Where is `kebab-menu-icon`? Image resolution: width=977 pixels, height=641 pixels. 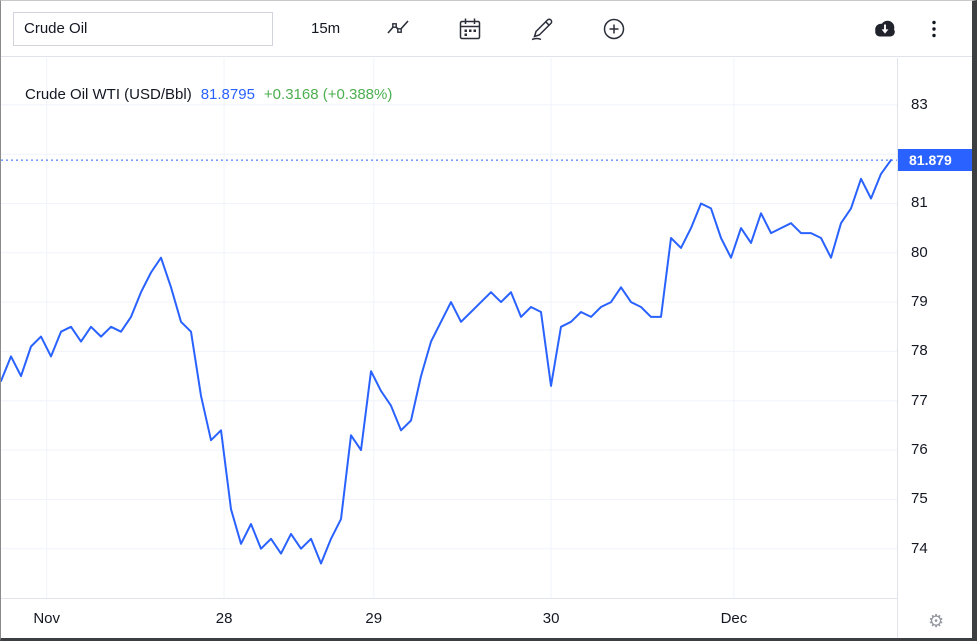 kebab-menu-icon is located at coordinates (934, 29).